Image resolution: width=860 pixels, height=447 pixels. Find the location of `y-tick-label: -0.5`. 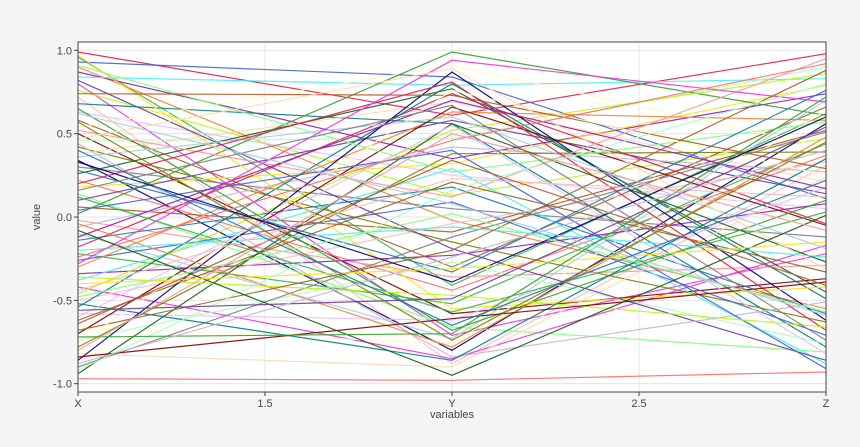

y-tick-label: -0.5 is located at coordinates (62, 301).